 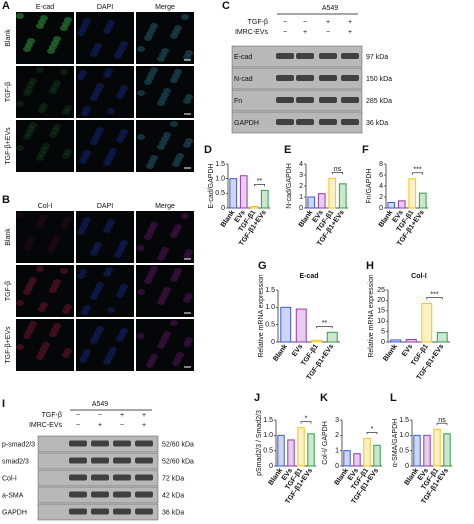 I want to click on panel-label: F, so click(x=365, y=150).